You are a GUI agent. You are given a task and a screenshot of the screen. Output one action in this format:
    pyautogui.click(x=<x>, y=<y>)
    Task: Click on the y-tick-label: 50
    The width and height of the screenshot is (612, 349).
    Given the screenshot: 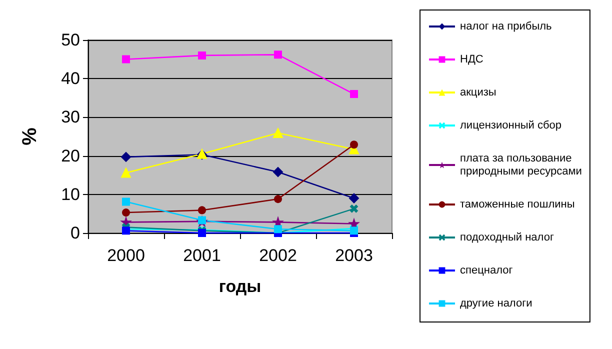 What is the action you would take?
    pyautogui.click(x=70, y=40)
    